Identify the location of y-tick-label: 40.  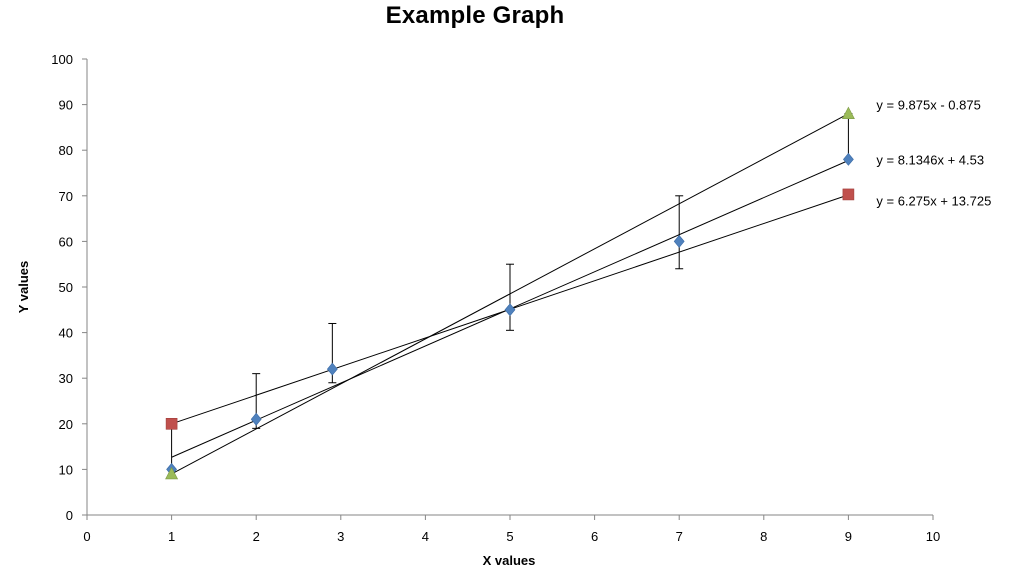
(66, 333).